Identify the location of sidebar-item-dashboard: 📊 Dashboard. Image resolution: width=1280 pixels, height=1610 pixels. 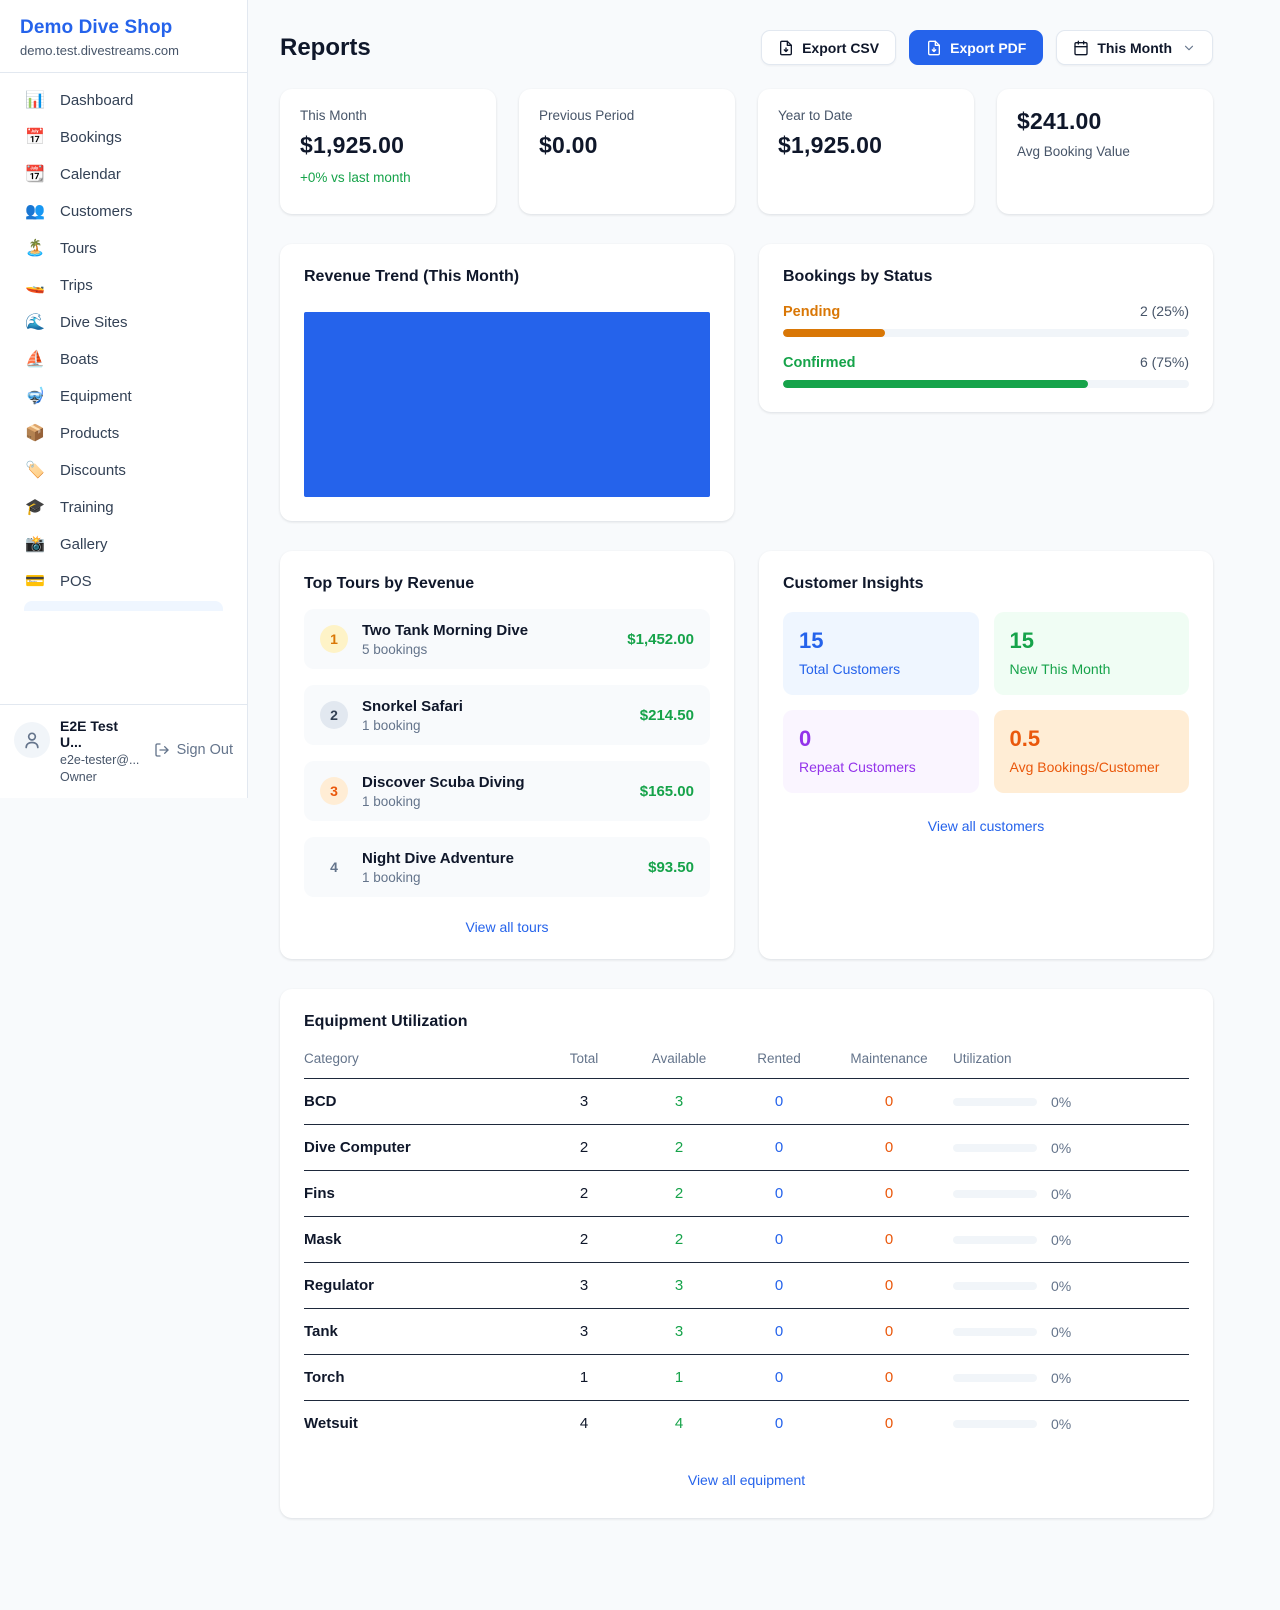
(123, 100).